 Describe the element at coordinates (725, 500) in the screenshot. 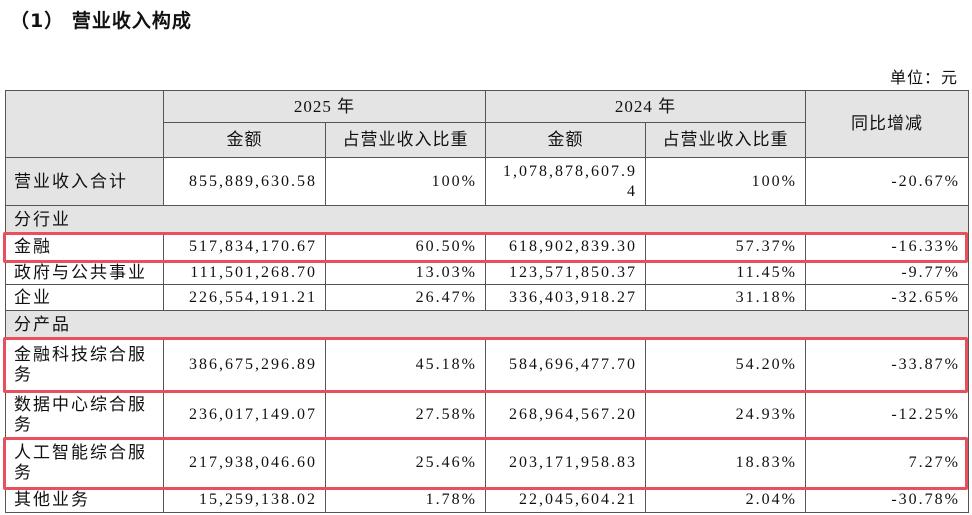

I see `value-cell: 2.04%` at that location.